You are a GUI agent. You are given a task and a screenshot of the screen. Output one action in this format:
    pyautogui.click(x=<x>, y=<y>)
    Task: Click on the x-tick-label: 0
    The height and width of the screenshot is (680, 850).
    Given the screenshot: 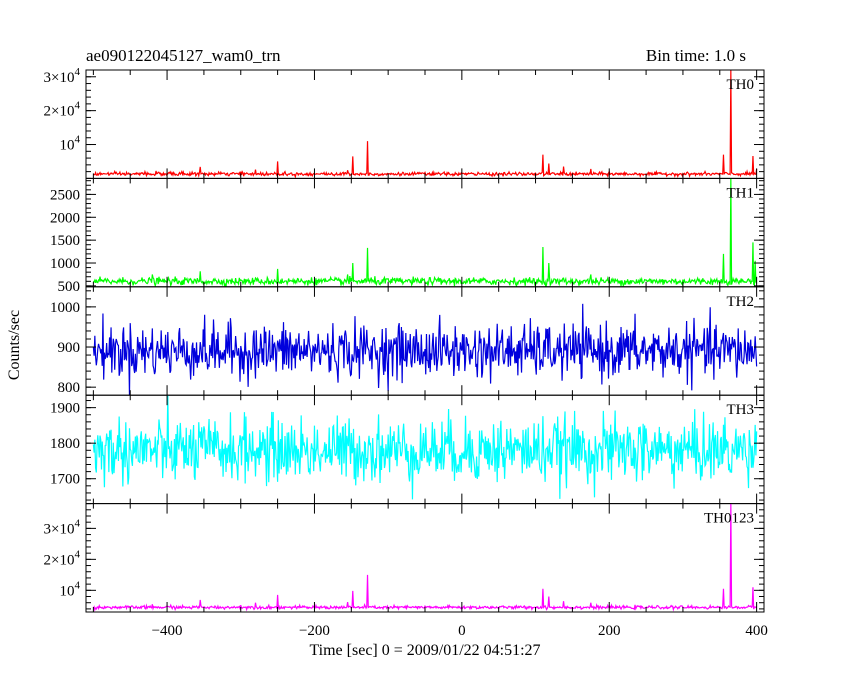 What is the action you would take?
    pyautogui.click(x=462, y=631)
    